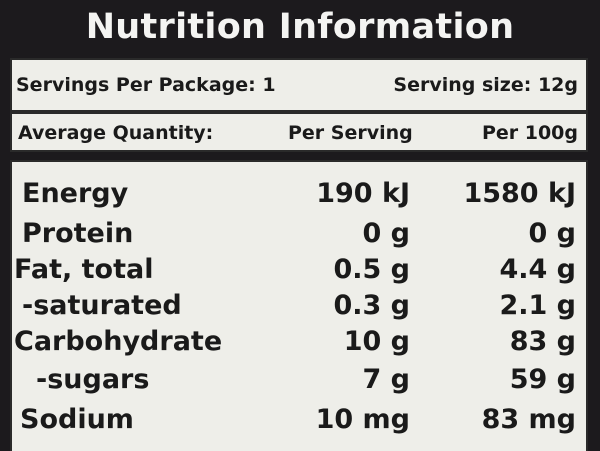 The image size is (600, 451). Describe the element at coordinates (528, 419) in the screenshot. I see `per-100g-value: 83 mg` at that location.